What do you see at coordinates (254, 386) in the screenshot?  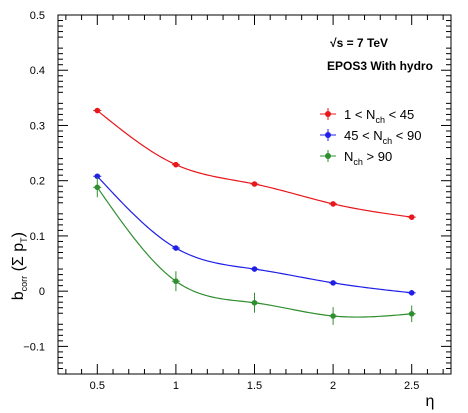 I see `x-tick-label: 1.5` at bounding box center [254, 386].